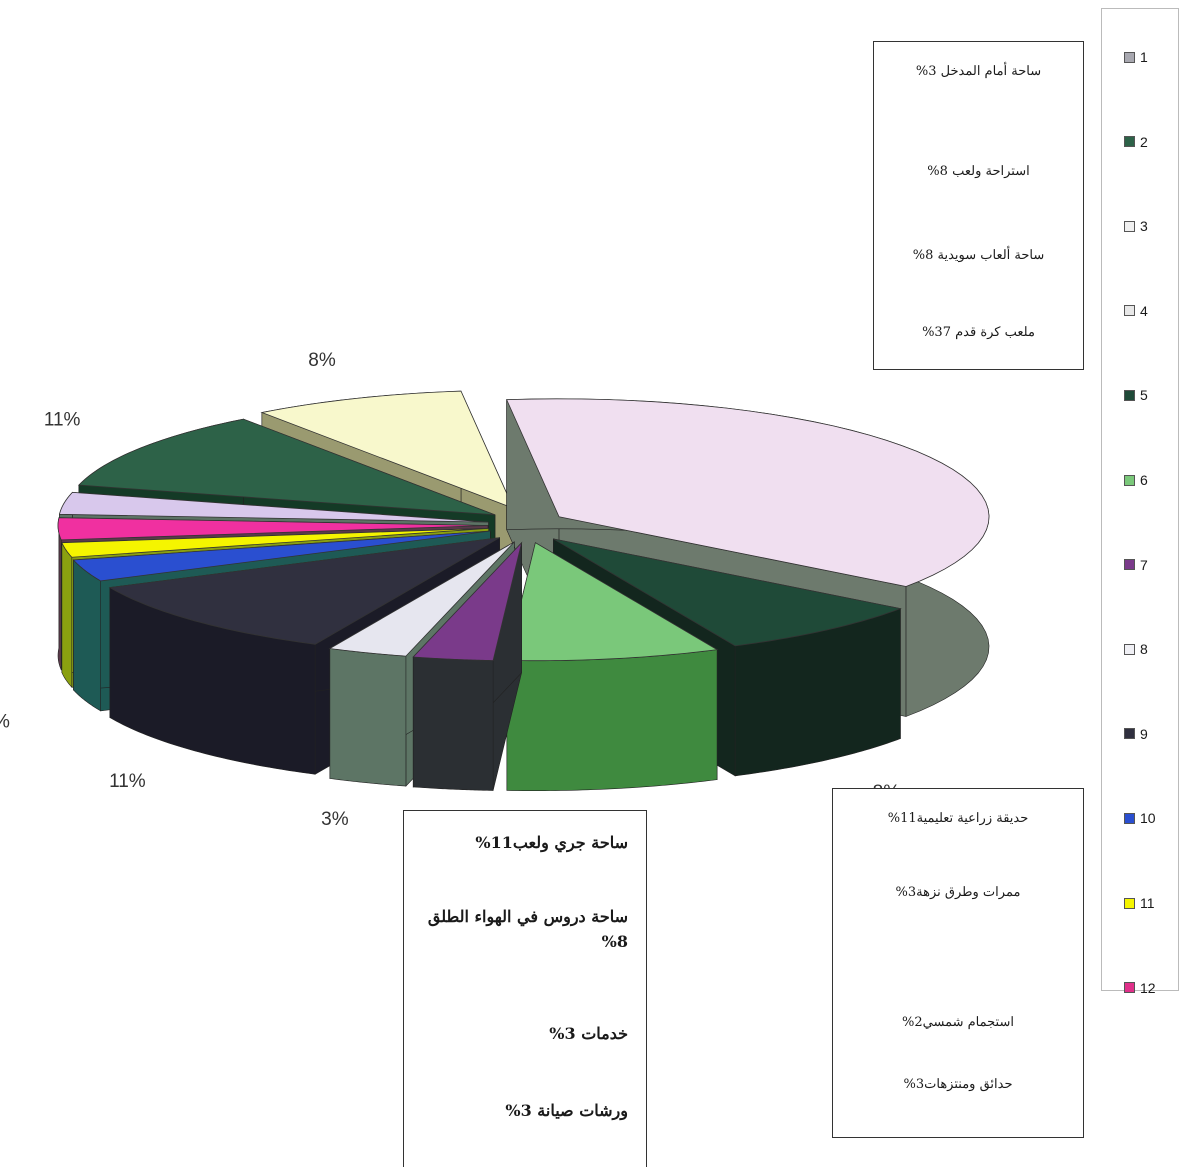 The height and width of the screenshot is (1167, 1184). Describe the element at coordinates (527, 929) in the screenshot. I see `annotation-text: ساحة دروس في الهواء الطلق 8%` at that location.